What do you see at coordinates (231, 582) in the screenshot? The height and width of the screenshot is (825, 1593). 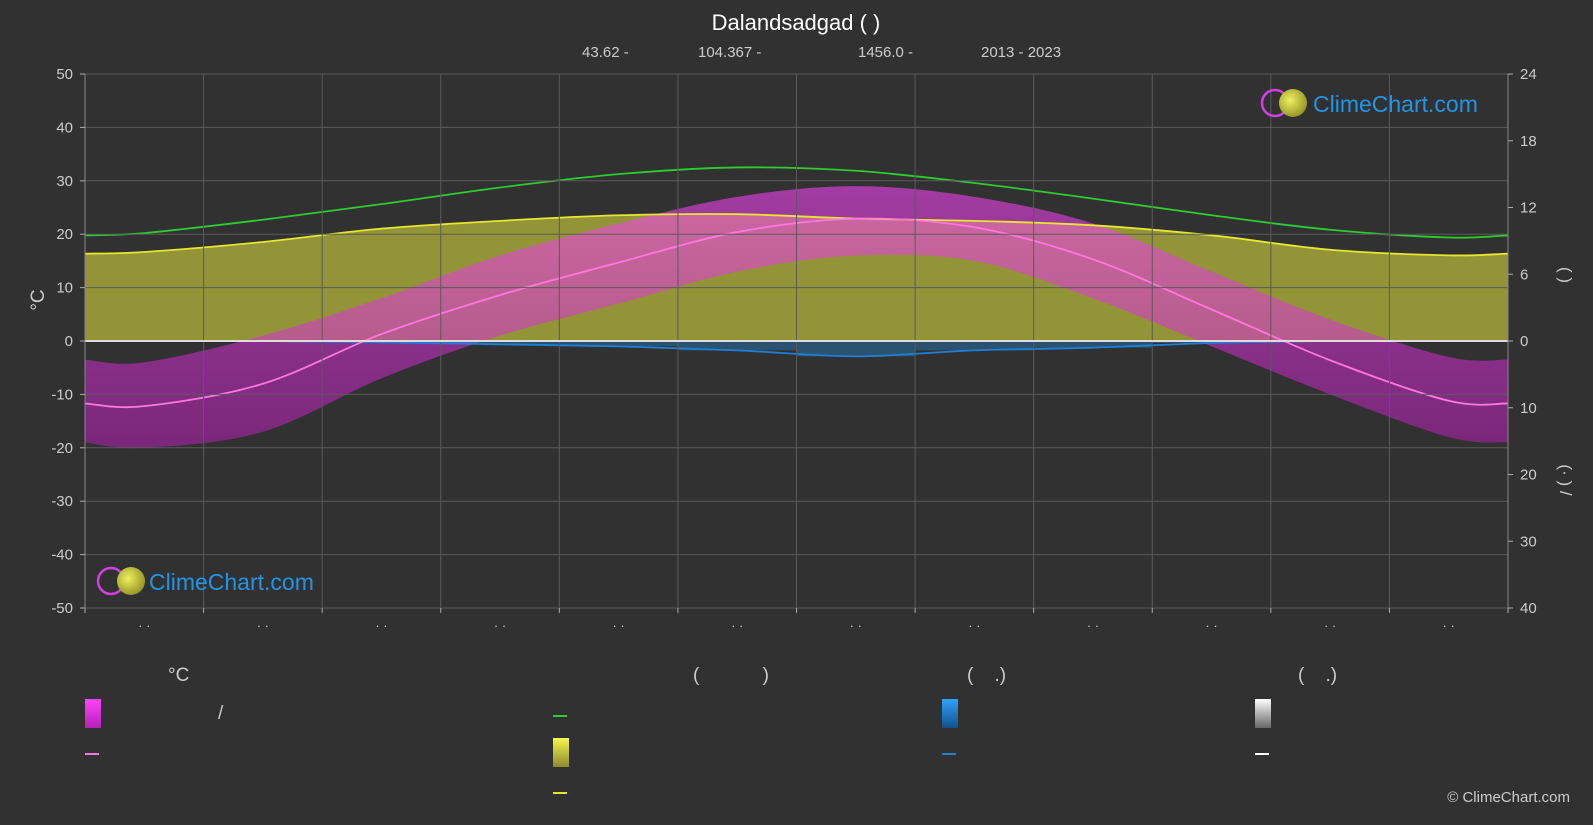 I see `watermark-text-bottom: ClimeChart.com` at bounding box center [231, 582].